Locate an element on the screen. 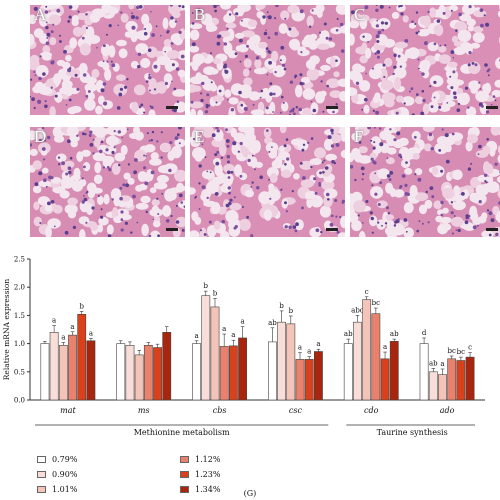 The width and height of the screenshot is (500, 500). legend-label: 0.90% is located at coordinates (65, 474).